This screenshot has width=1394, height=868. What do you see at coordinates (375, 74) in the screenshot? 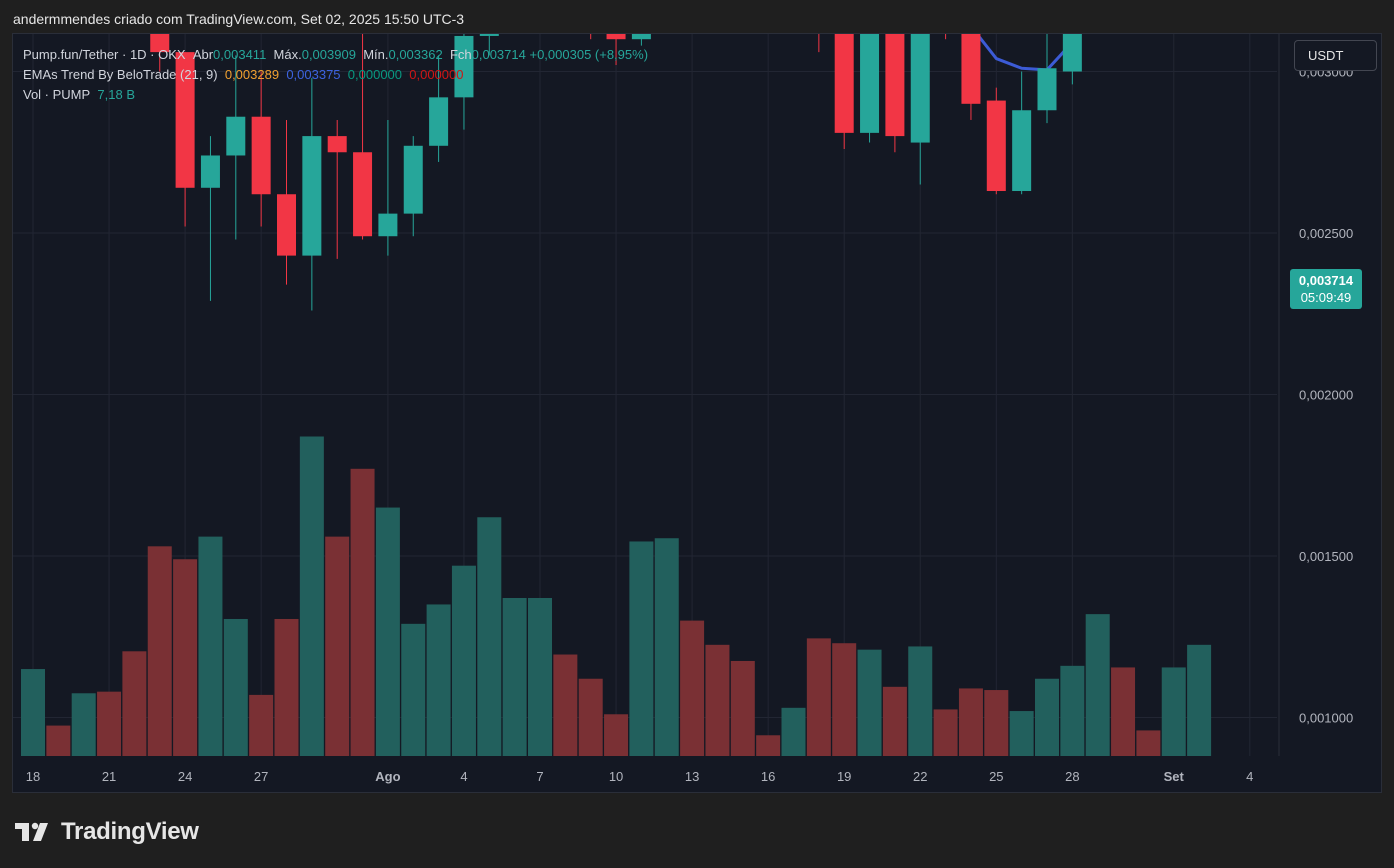
I see `ema-value-3: 0,000000` at bounding box center [375, 74].